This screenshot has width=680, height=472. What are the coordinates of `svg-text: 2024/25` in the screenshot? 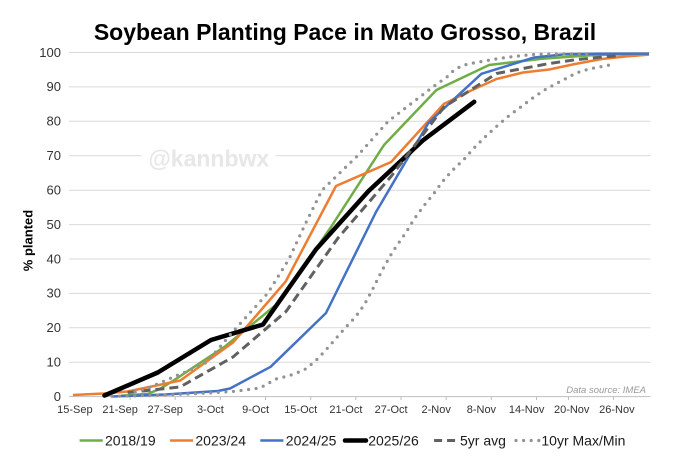 It's located at (311, 440).